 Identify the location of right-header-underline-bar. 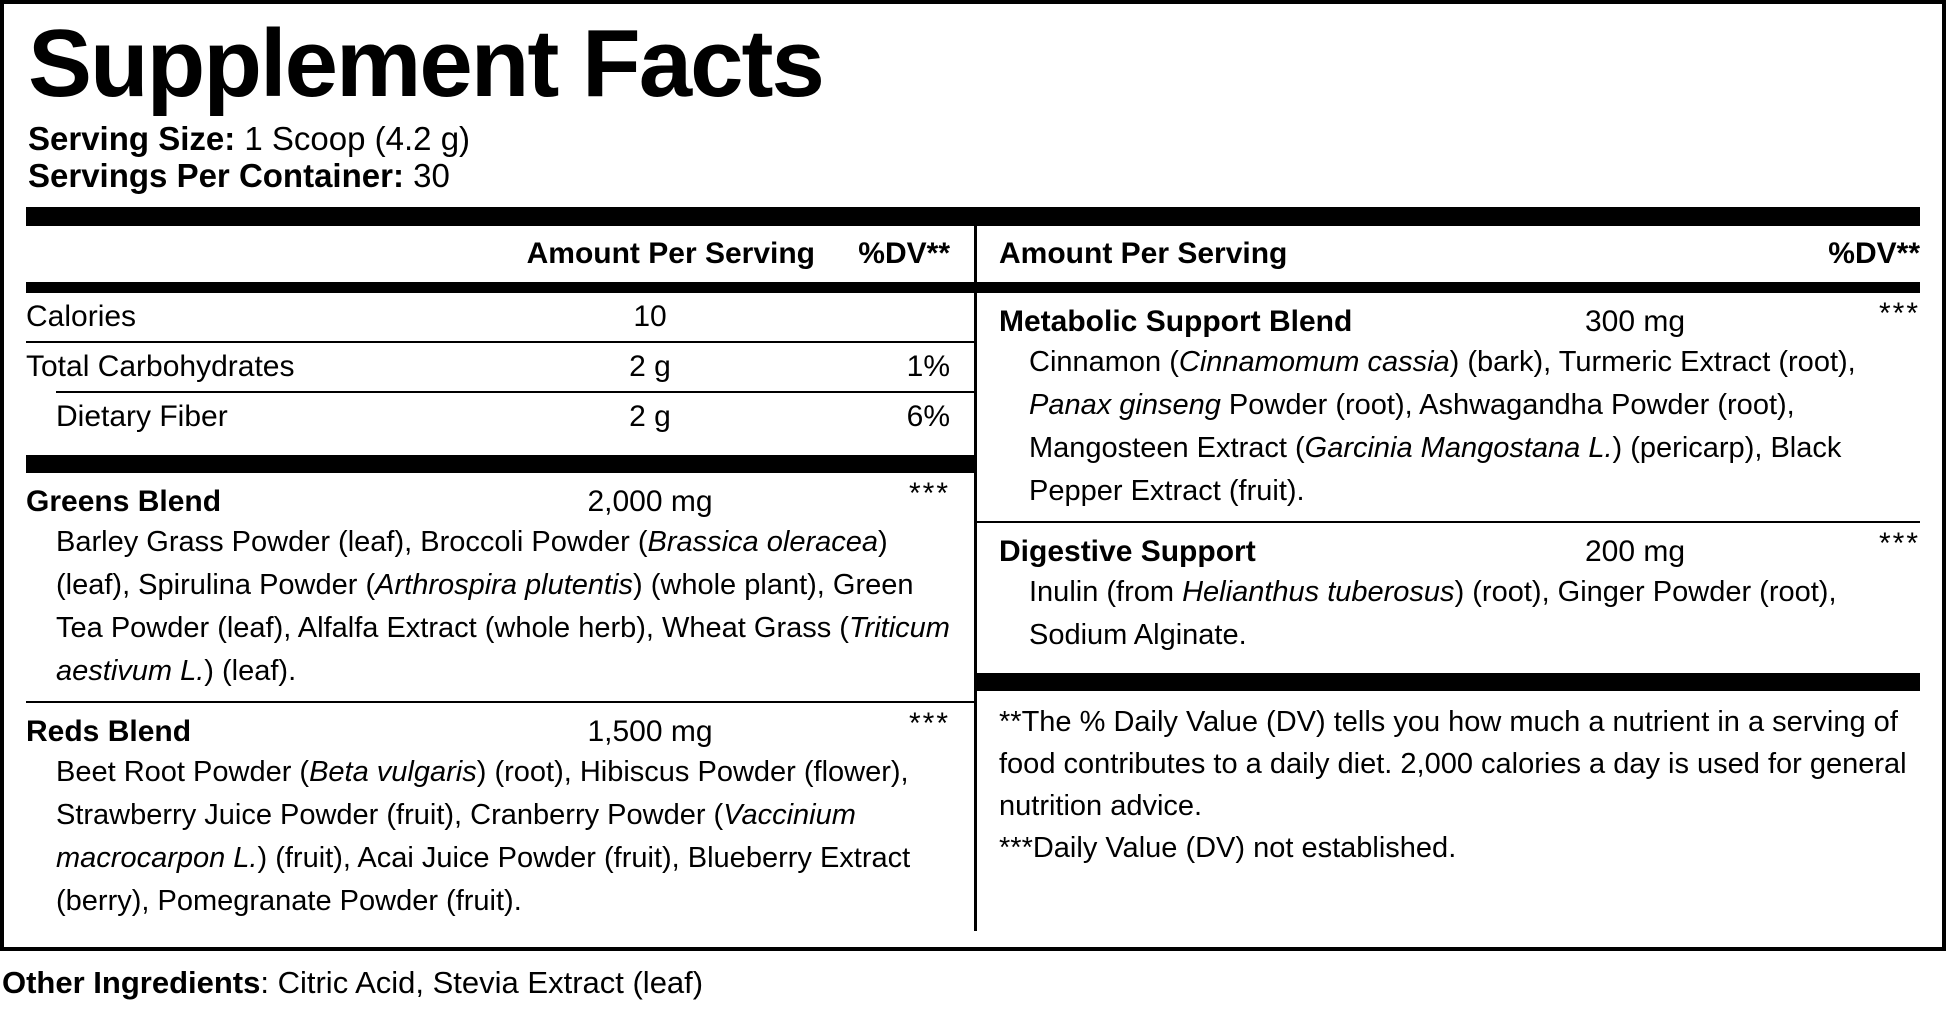
(1448, 287).